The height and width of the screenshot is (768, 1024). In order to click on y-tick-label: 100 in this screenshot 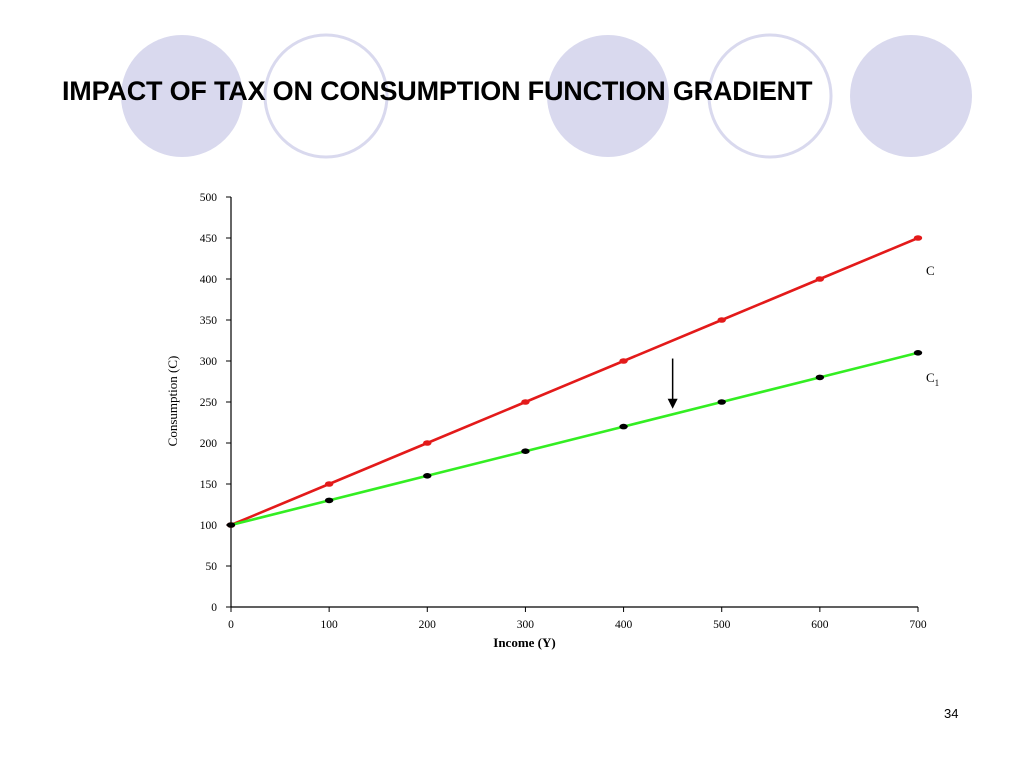, I will do `click(209, 526)`.